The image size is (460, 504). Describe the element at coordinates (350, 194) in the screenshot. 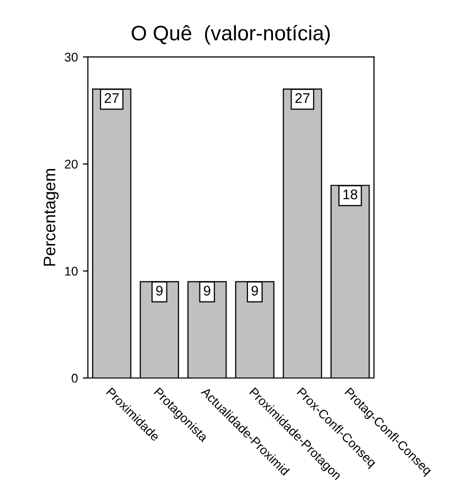

I see `data-label: 18` at that location.